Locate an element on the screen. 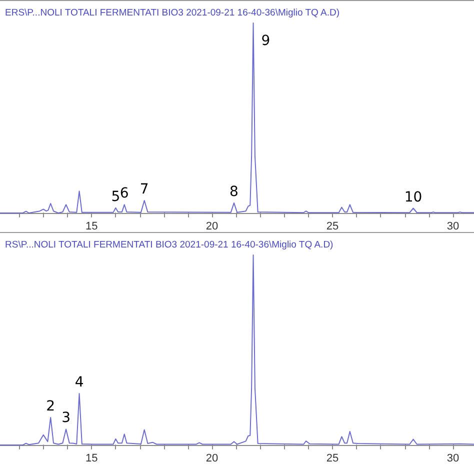  annotation: 2 is located at coordinates (51, 406).